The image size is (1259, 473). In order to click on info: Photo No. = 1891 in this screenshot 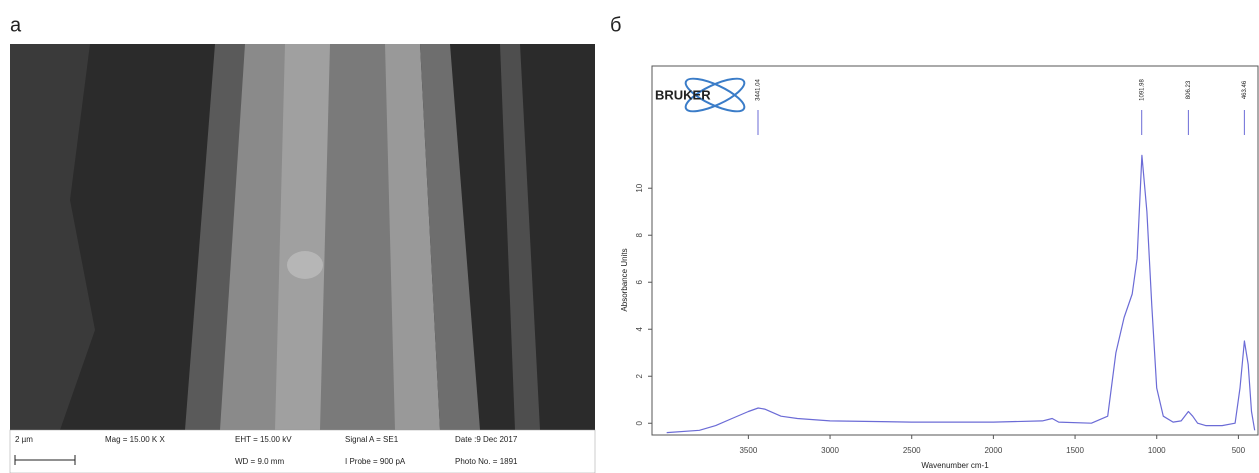, I will do `click(486, 461)`.